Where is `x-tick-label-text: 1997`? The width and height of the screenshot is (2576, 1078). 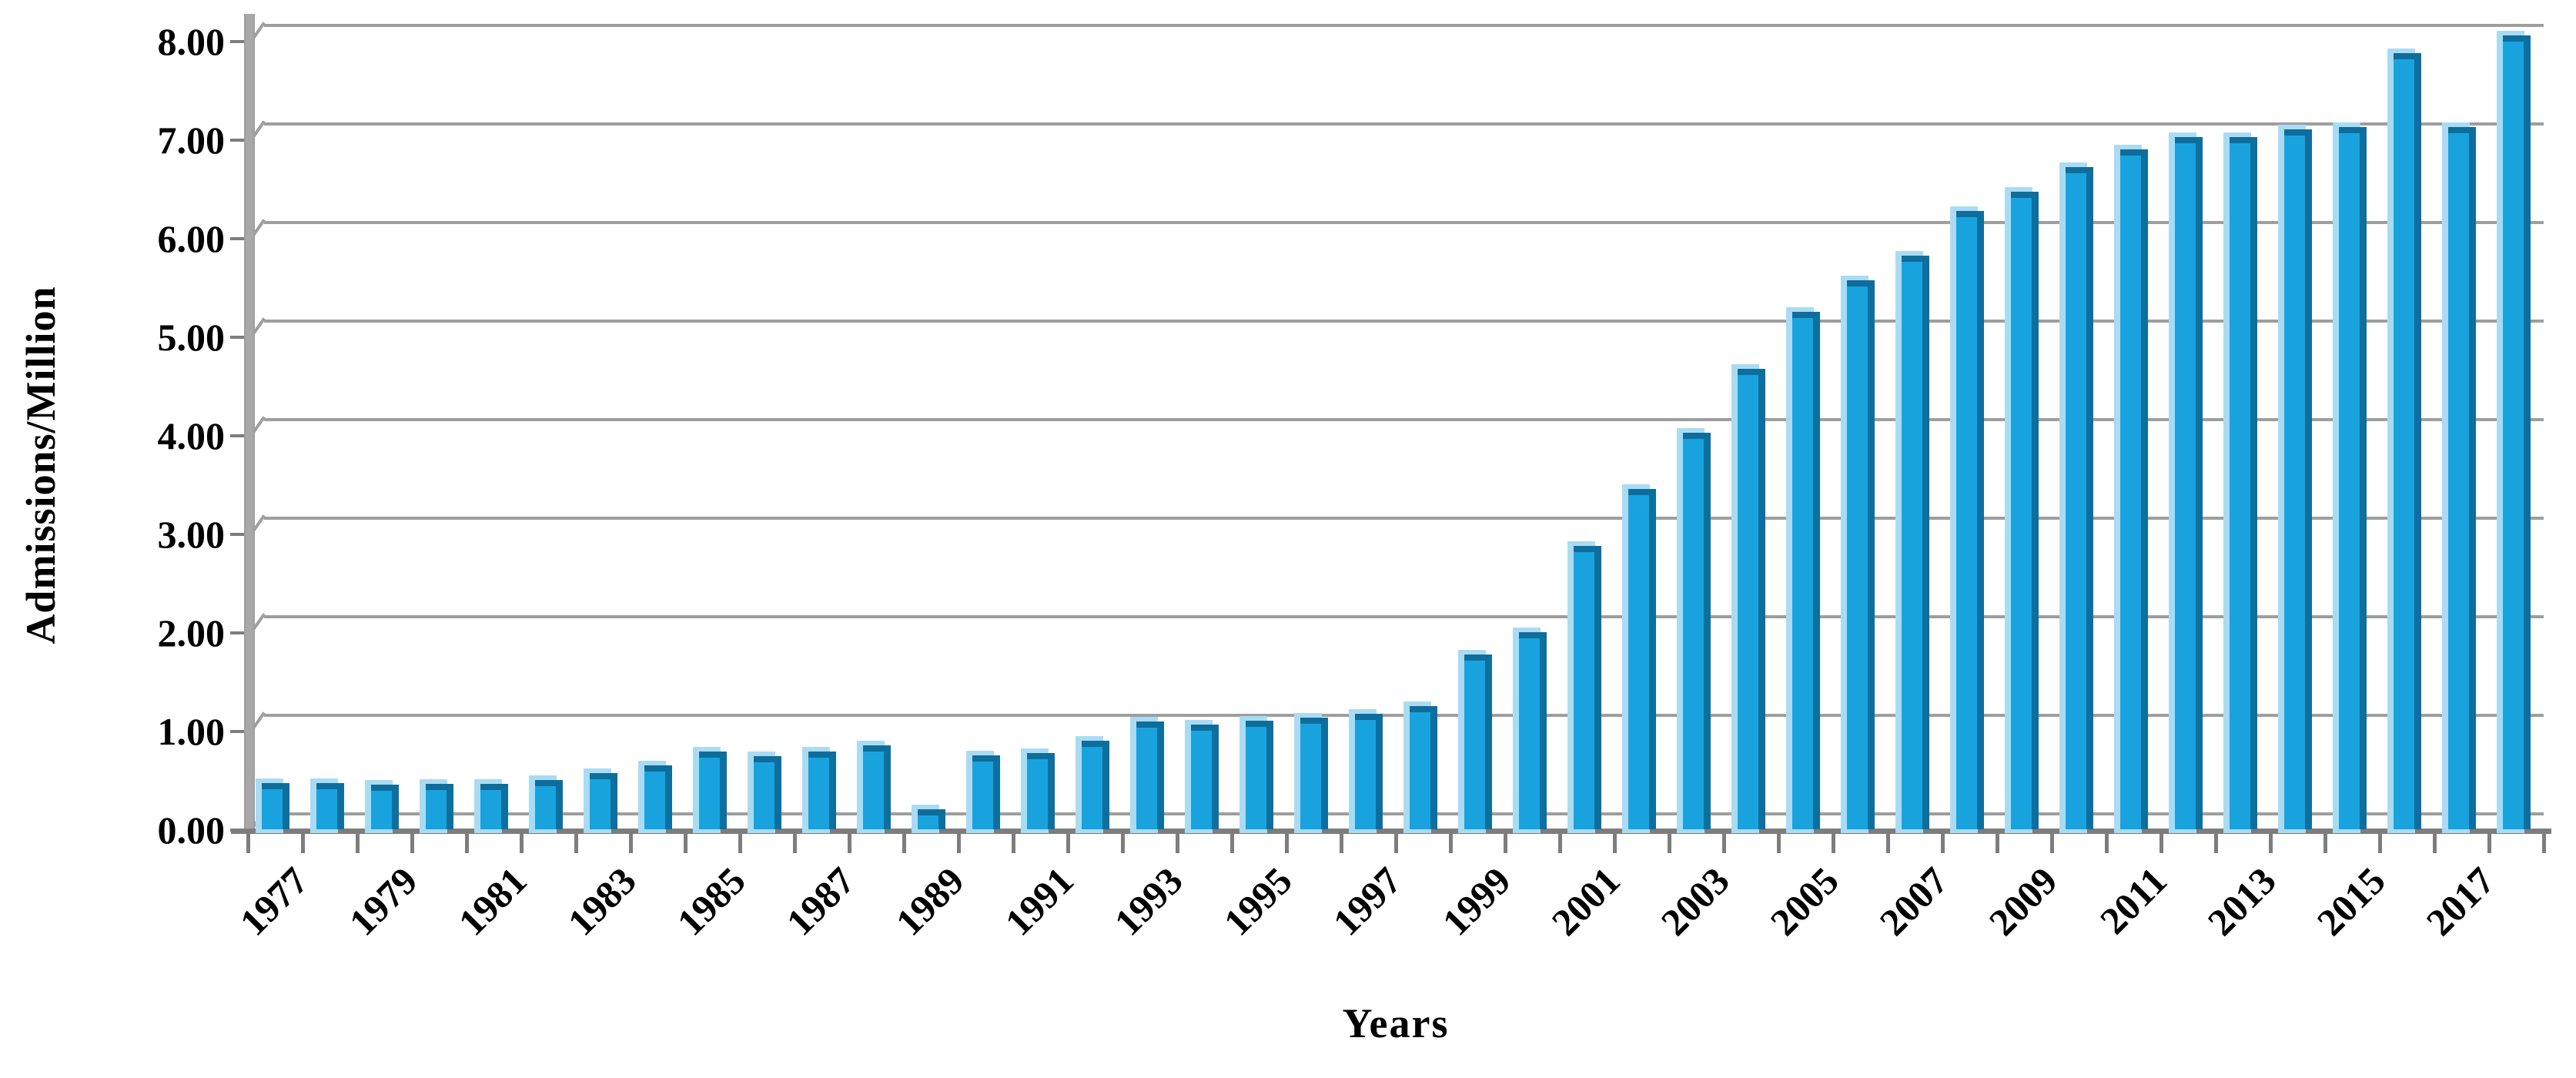 x-tick-label-text: 1997 is located at coordinates (1367, 902).